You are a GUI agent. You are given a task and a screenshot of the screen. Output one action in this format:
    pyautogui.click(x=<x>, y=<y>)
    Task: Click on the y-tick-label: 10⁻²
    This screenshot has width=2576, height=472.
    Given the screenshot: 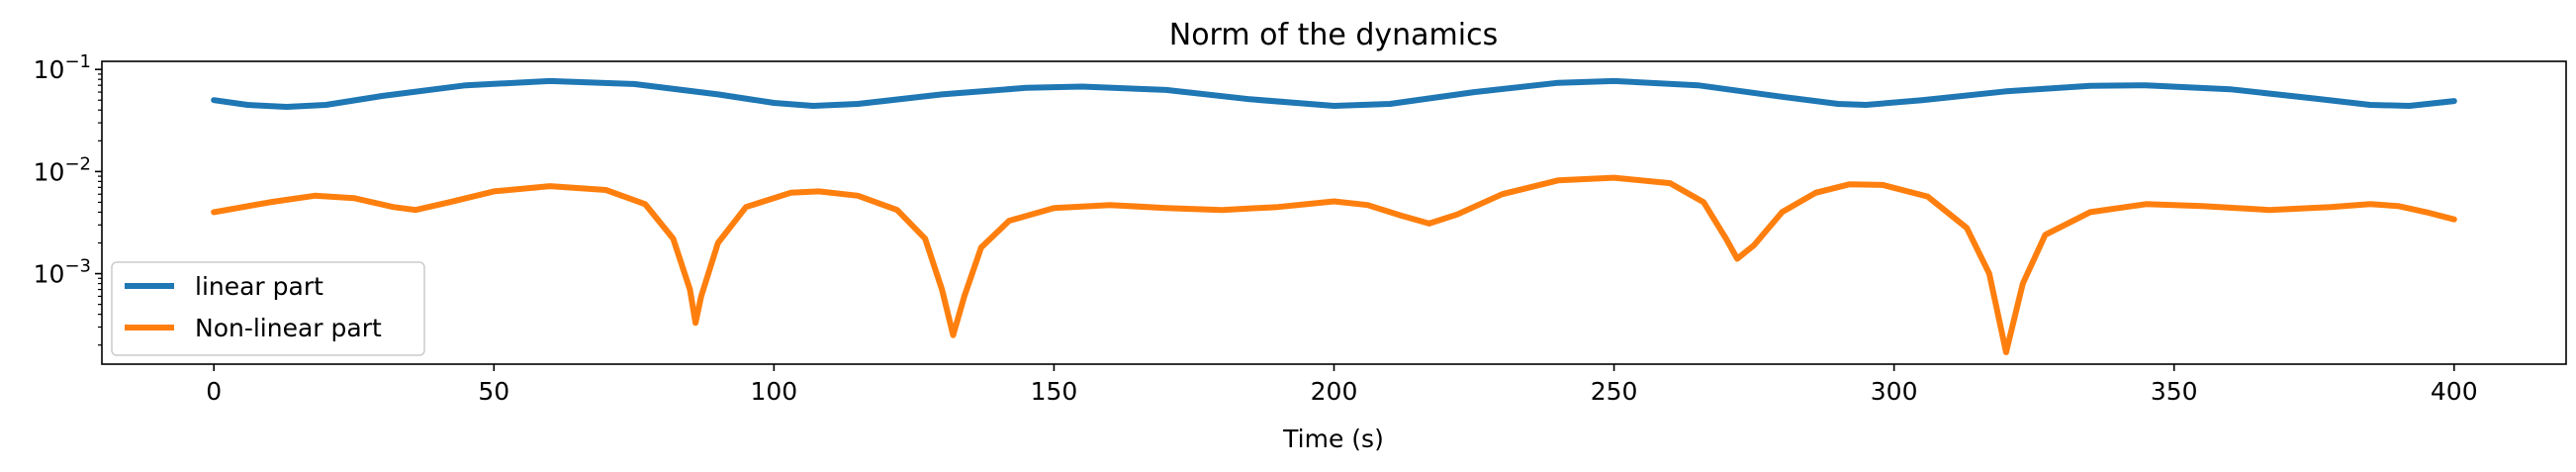 What is the action you would take?
    pyautogui.click(x=63, y=169)
    